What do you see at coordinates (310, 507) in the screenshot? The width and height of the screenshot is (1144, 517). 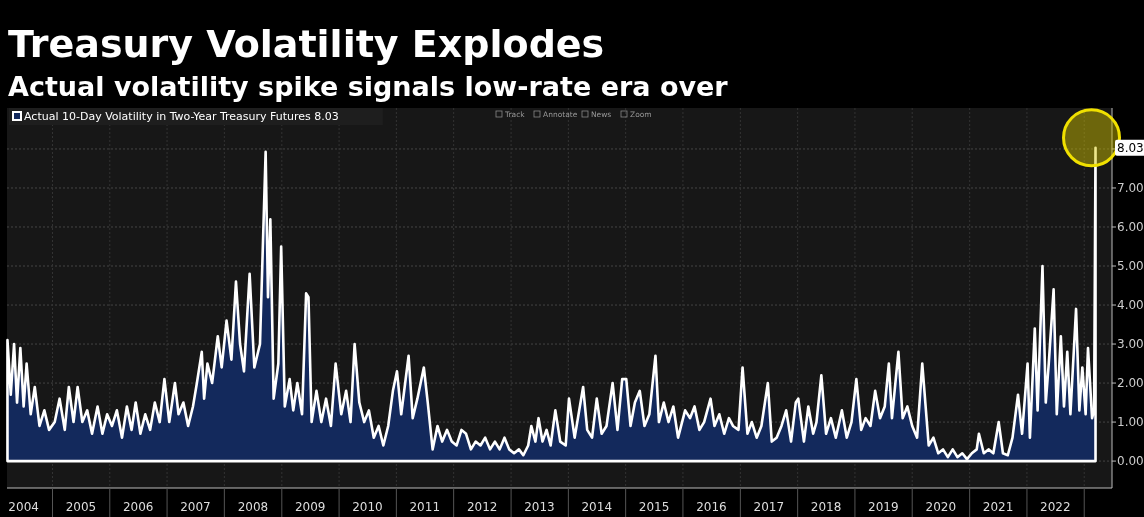 I see `x-tick-label: 2009` at bounding box center [310, 507].